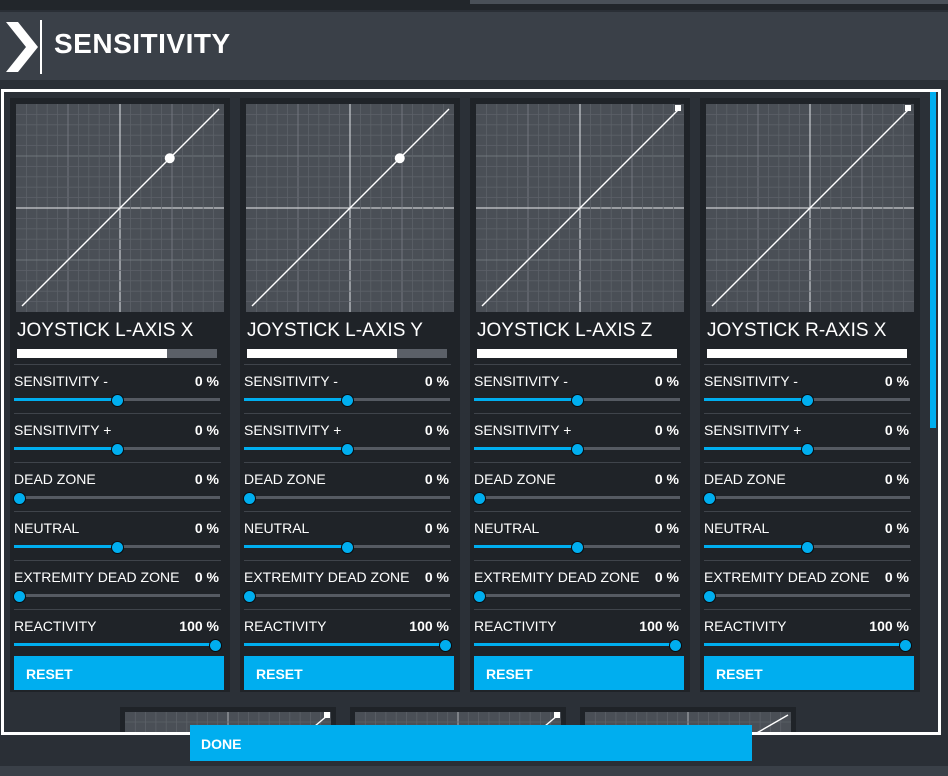 Image resolution: width=948 pixels, height=776 pixels. I want to click on setting-label: SENSITIVITY -, so click(61, 381).